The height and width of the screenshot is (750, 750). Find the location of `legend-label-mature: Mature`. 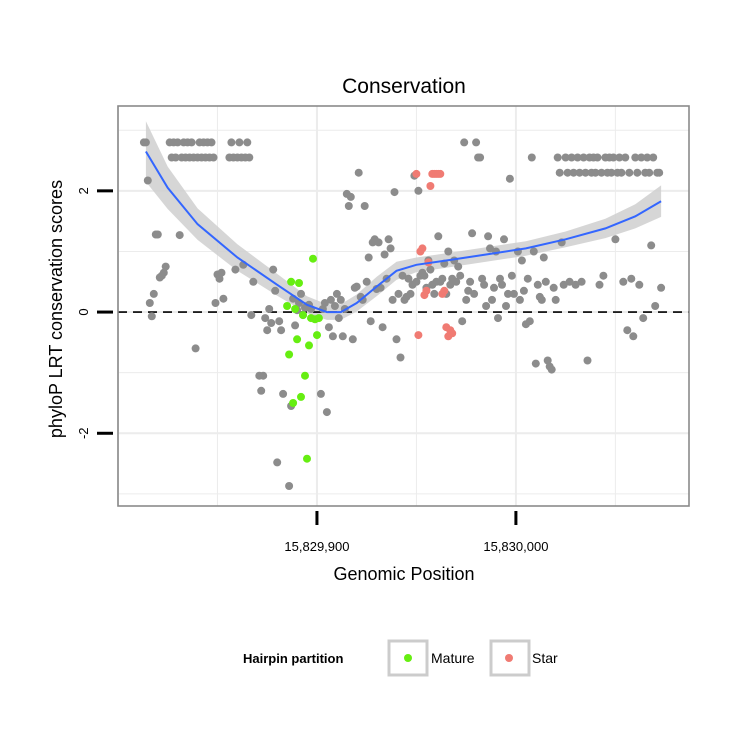

legend-label-mature: Mature is located at coordinates (453, 658).